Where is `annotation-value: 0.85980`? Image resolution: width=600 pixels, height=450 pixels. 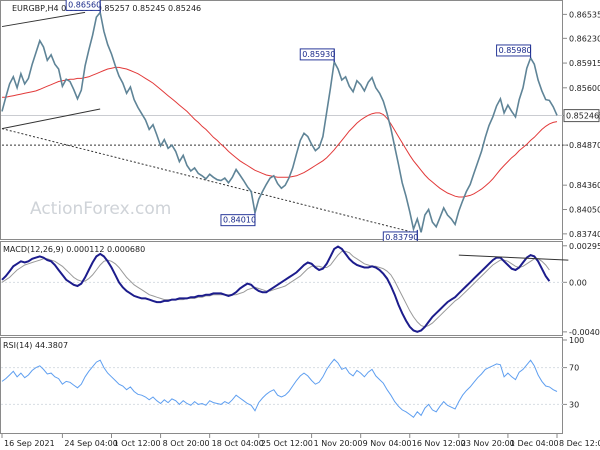
annotation-value: 0.85980 is located at coordinates (515, 50).